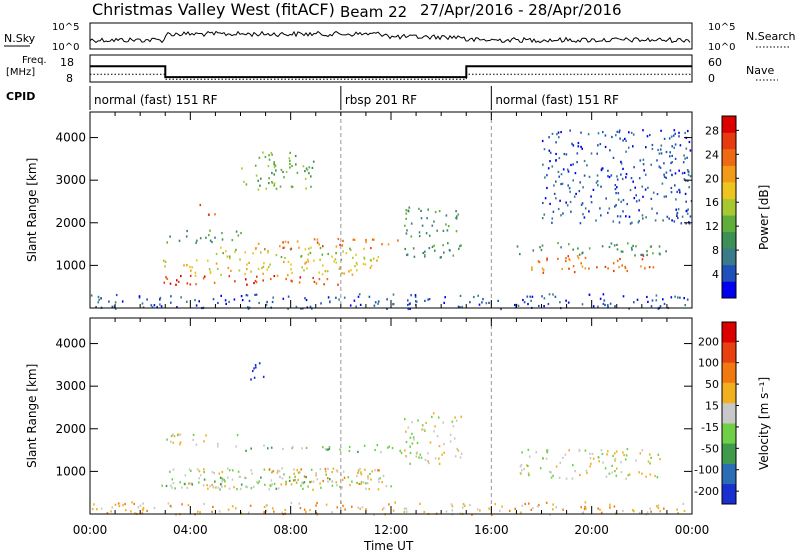 The width and height of the screenshot is (800, 554). Describe the element at coordinates (729, 393) in the screenshot. I see `colorbar-swatch` at that location.